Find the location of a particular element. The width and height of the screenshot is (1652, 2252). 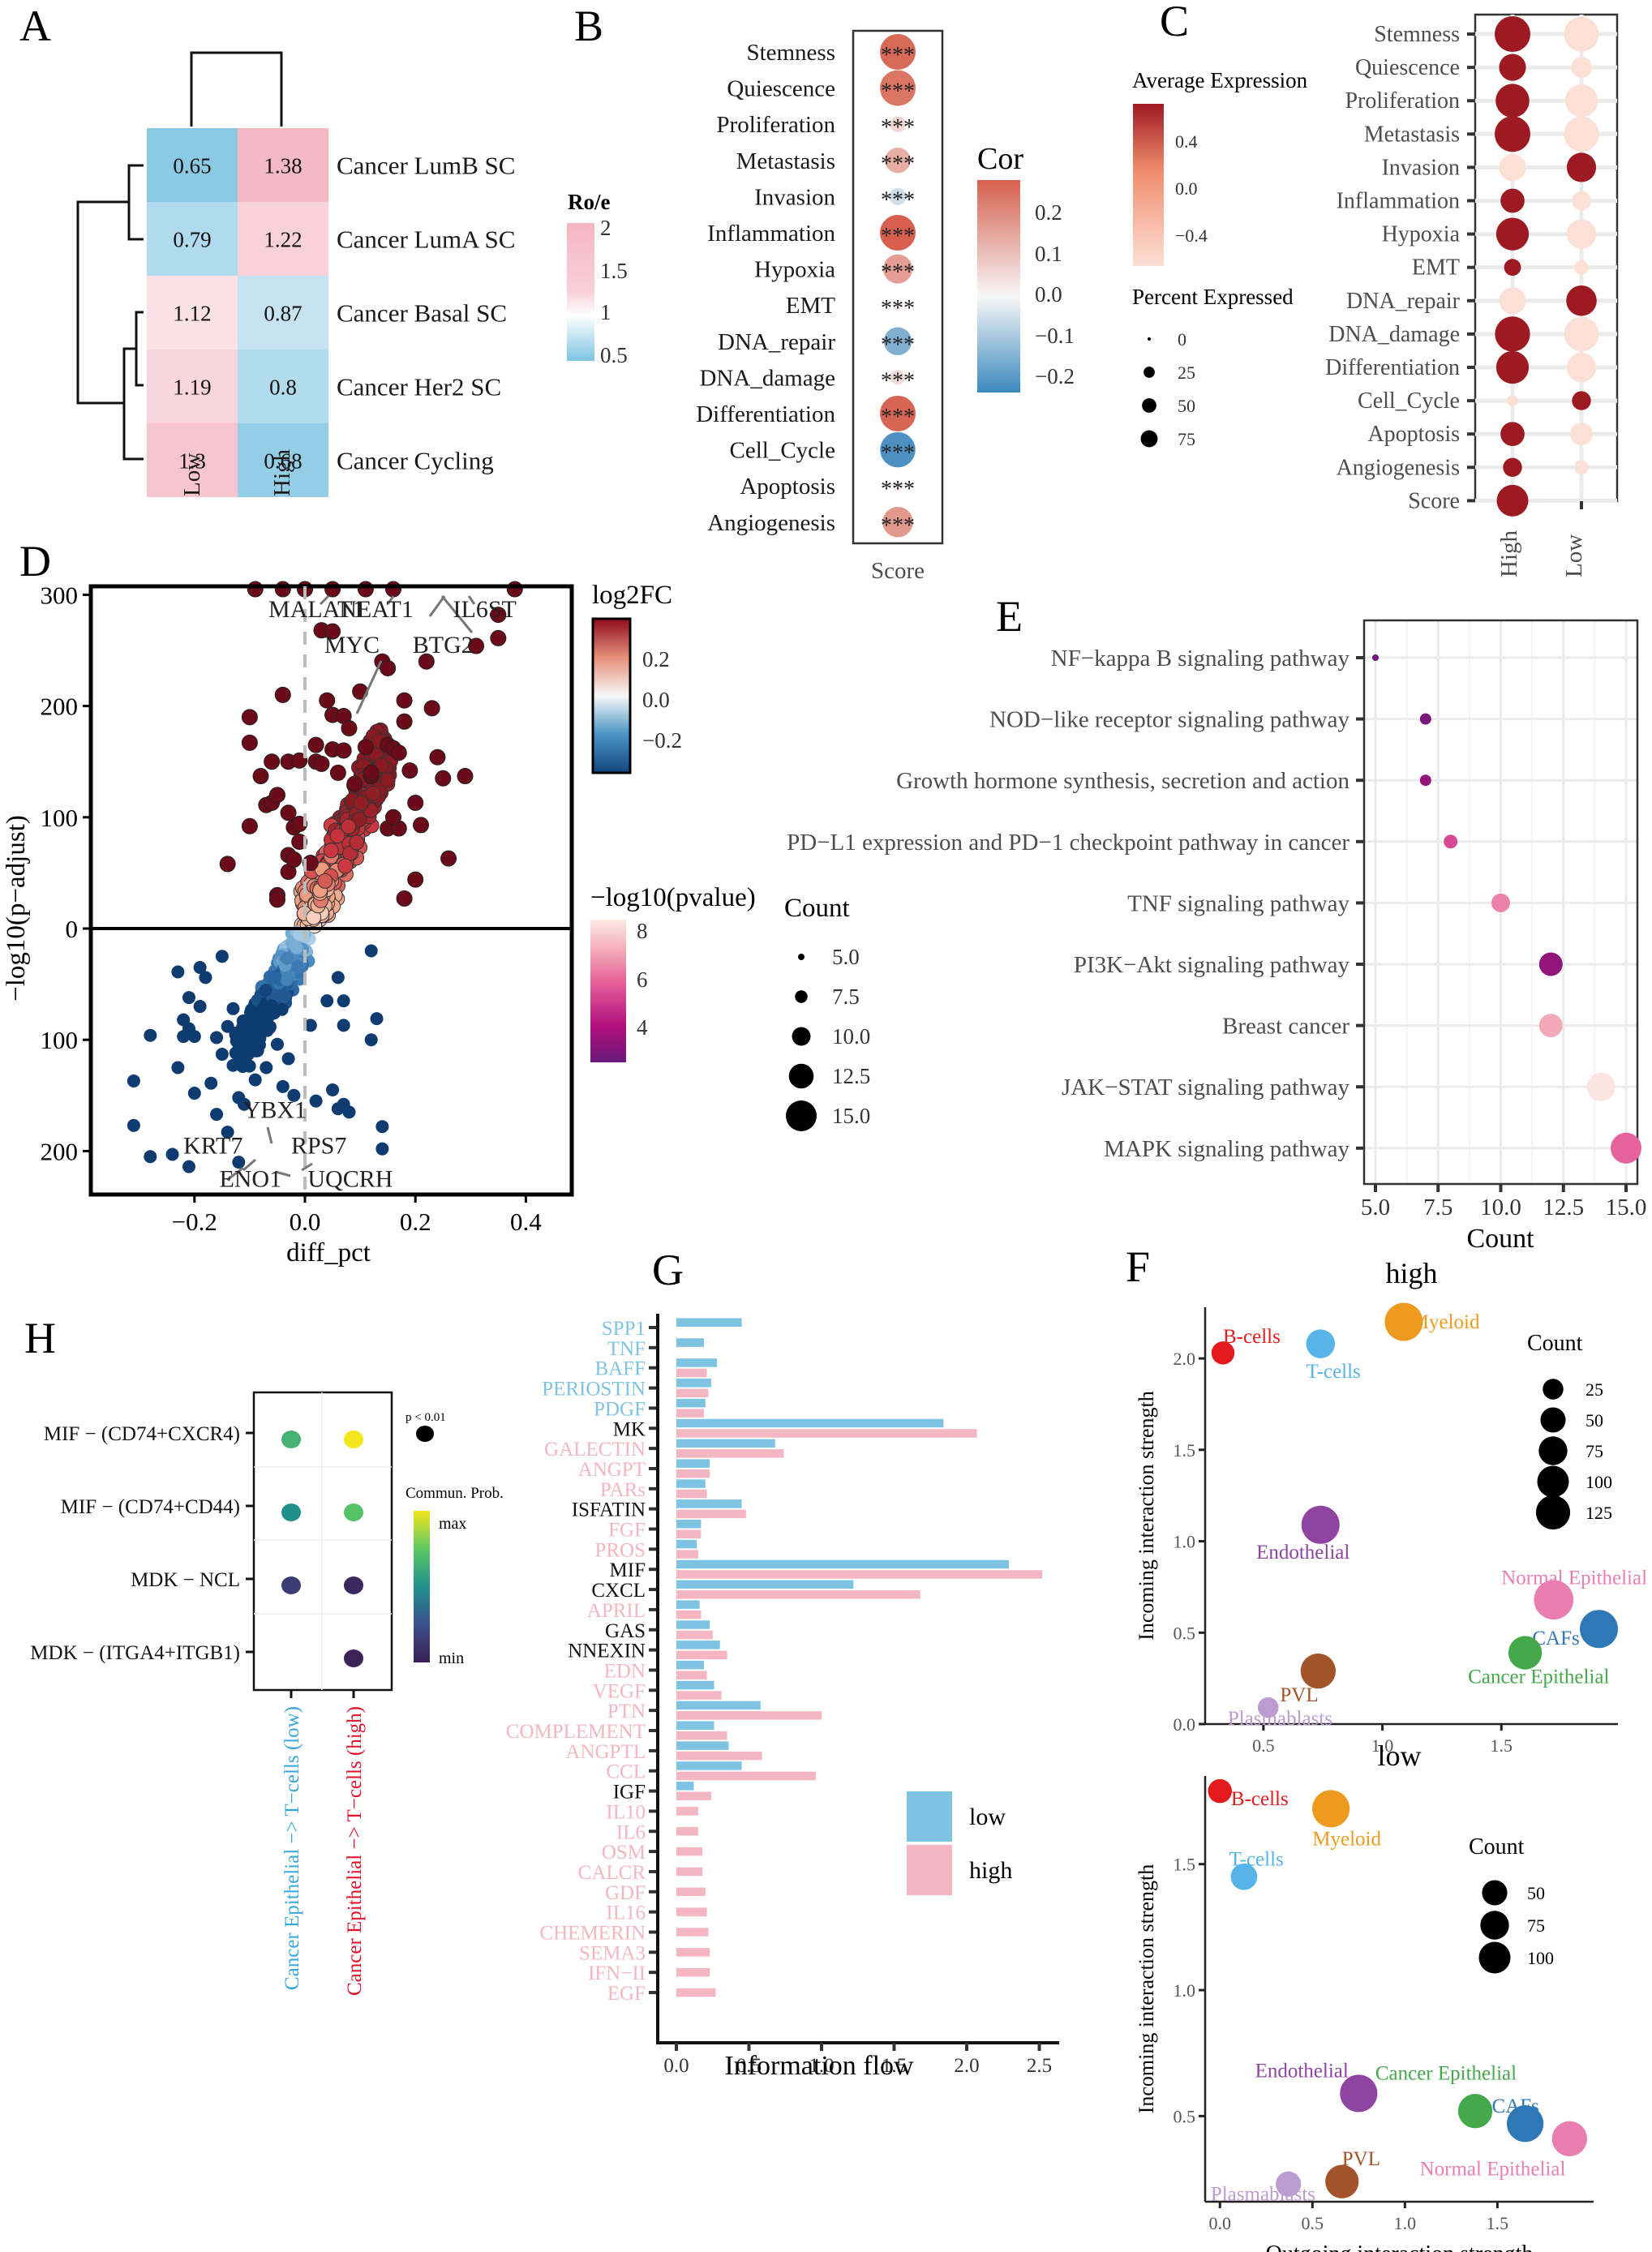

row-label: Quiescence is located at coordinates (1407, 67).